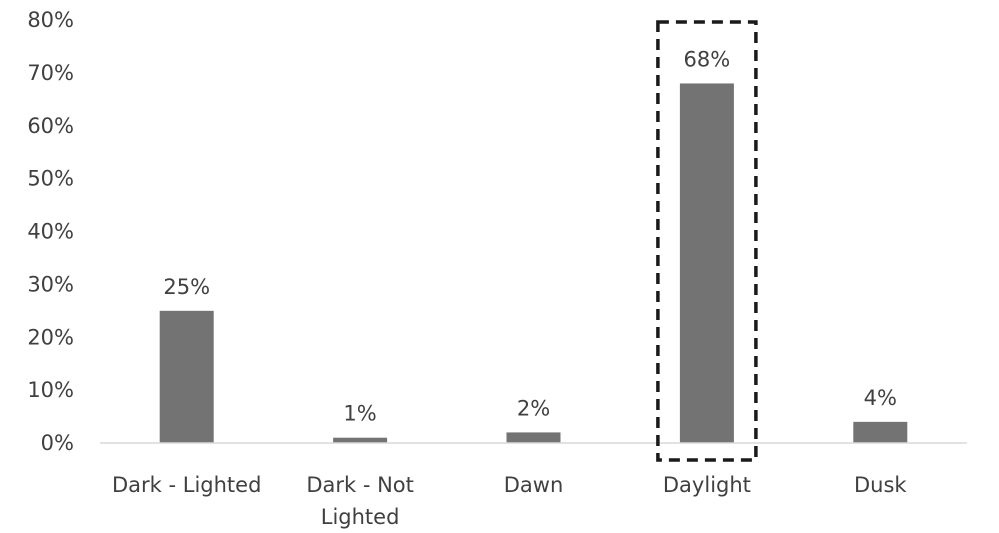 The image size is (999, 533). Describe the element at coordinates (707, 59) in the screenshot. I see `data-label: 68%` at that location.